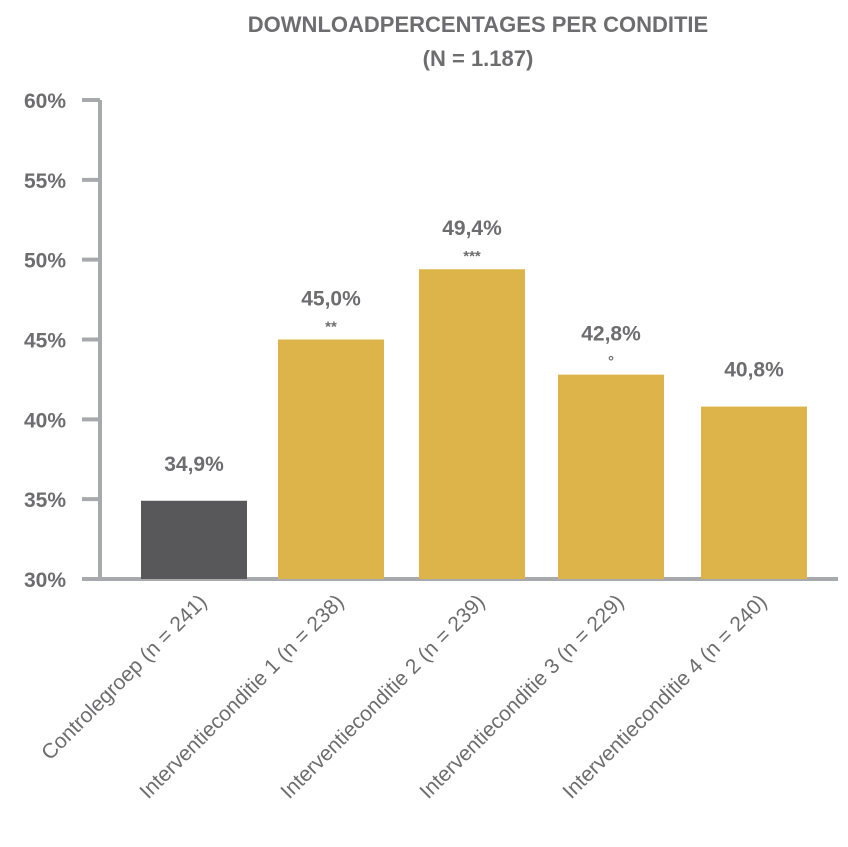 This screenshot has width=848, height=847. What do you see at coordinates (45, 261) in the screenshot?
I see `y-tick-label: 50%` at bounding box center [45, 261].